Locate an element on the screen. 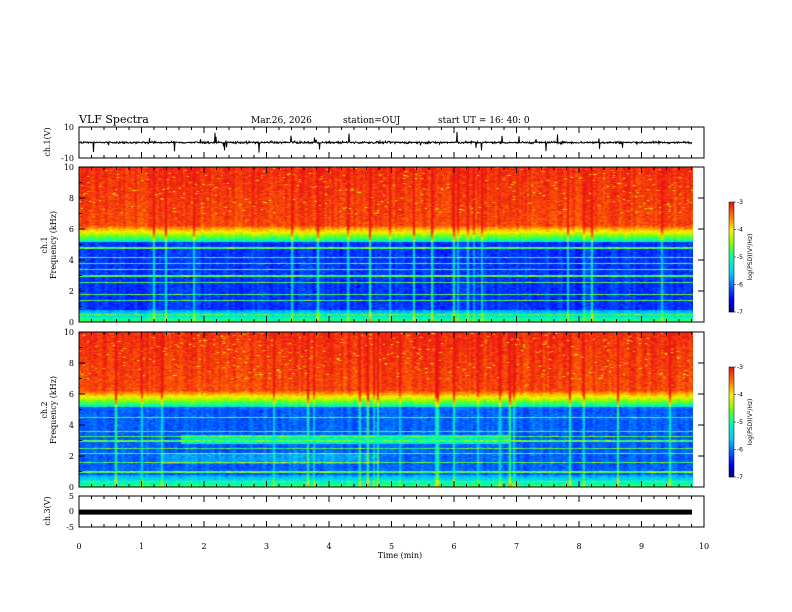  xtick-label: 10 is located at coordinates (704, 546).